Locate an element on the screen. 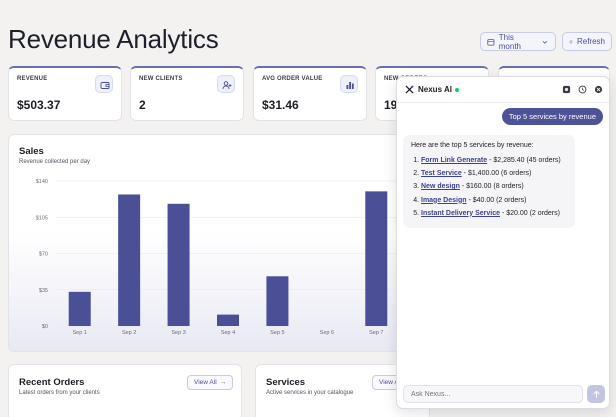 The width and height of the screenshot is (616, 417). nexus-logo-icon is located at coordinates (409, 89).